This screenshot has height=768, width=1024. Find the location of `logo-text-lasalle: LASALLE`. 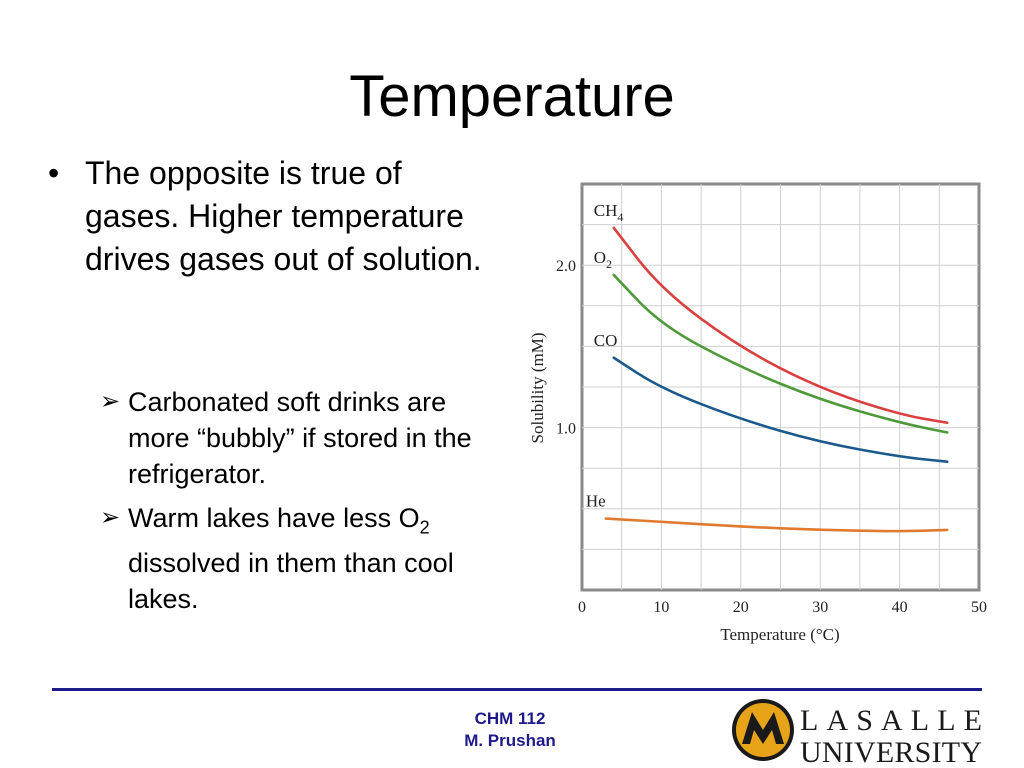

logo-text-lasalle: LASALLE is located at coordinates (891, 720).